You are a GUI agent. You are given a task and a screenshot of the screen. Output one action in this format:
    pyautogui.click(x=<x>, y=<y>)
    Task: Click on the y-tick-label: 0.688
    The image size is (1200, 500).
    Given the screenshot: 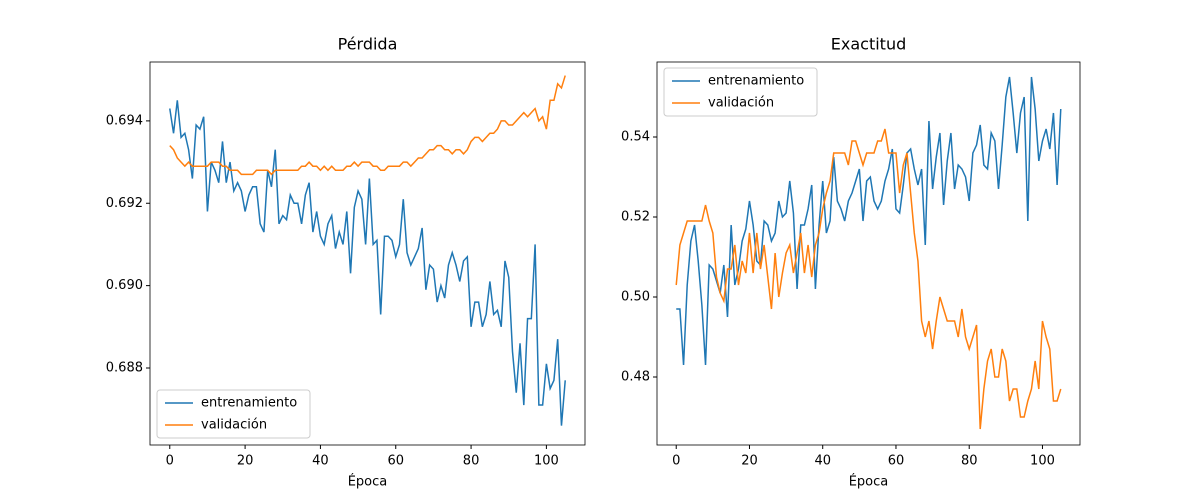 What is the action you would take?
    pyautogui.click(x=124, y=367)
    